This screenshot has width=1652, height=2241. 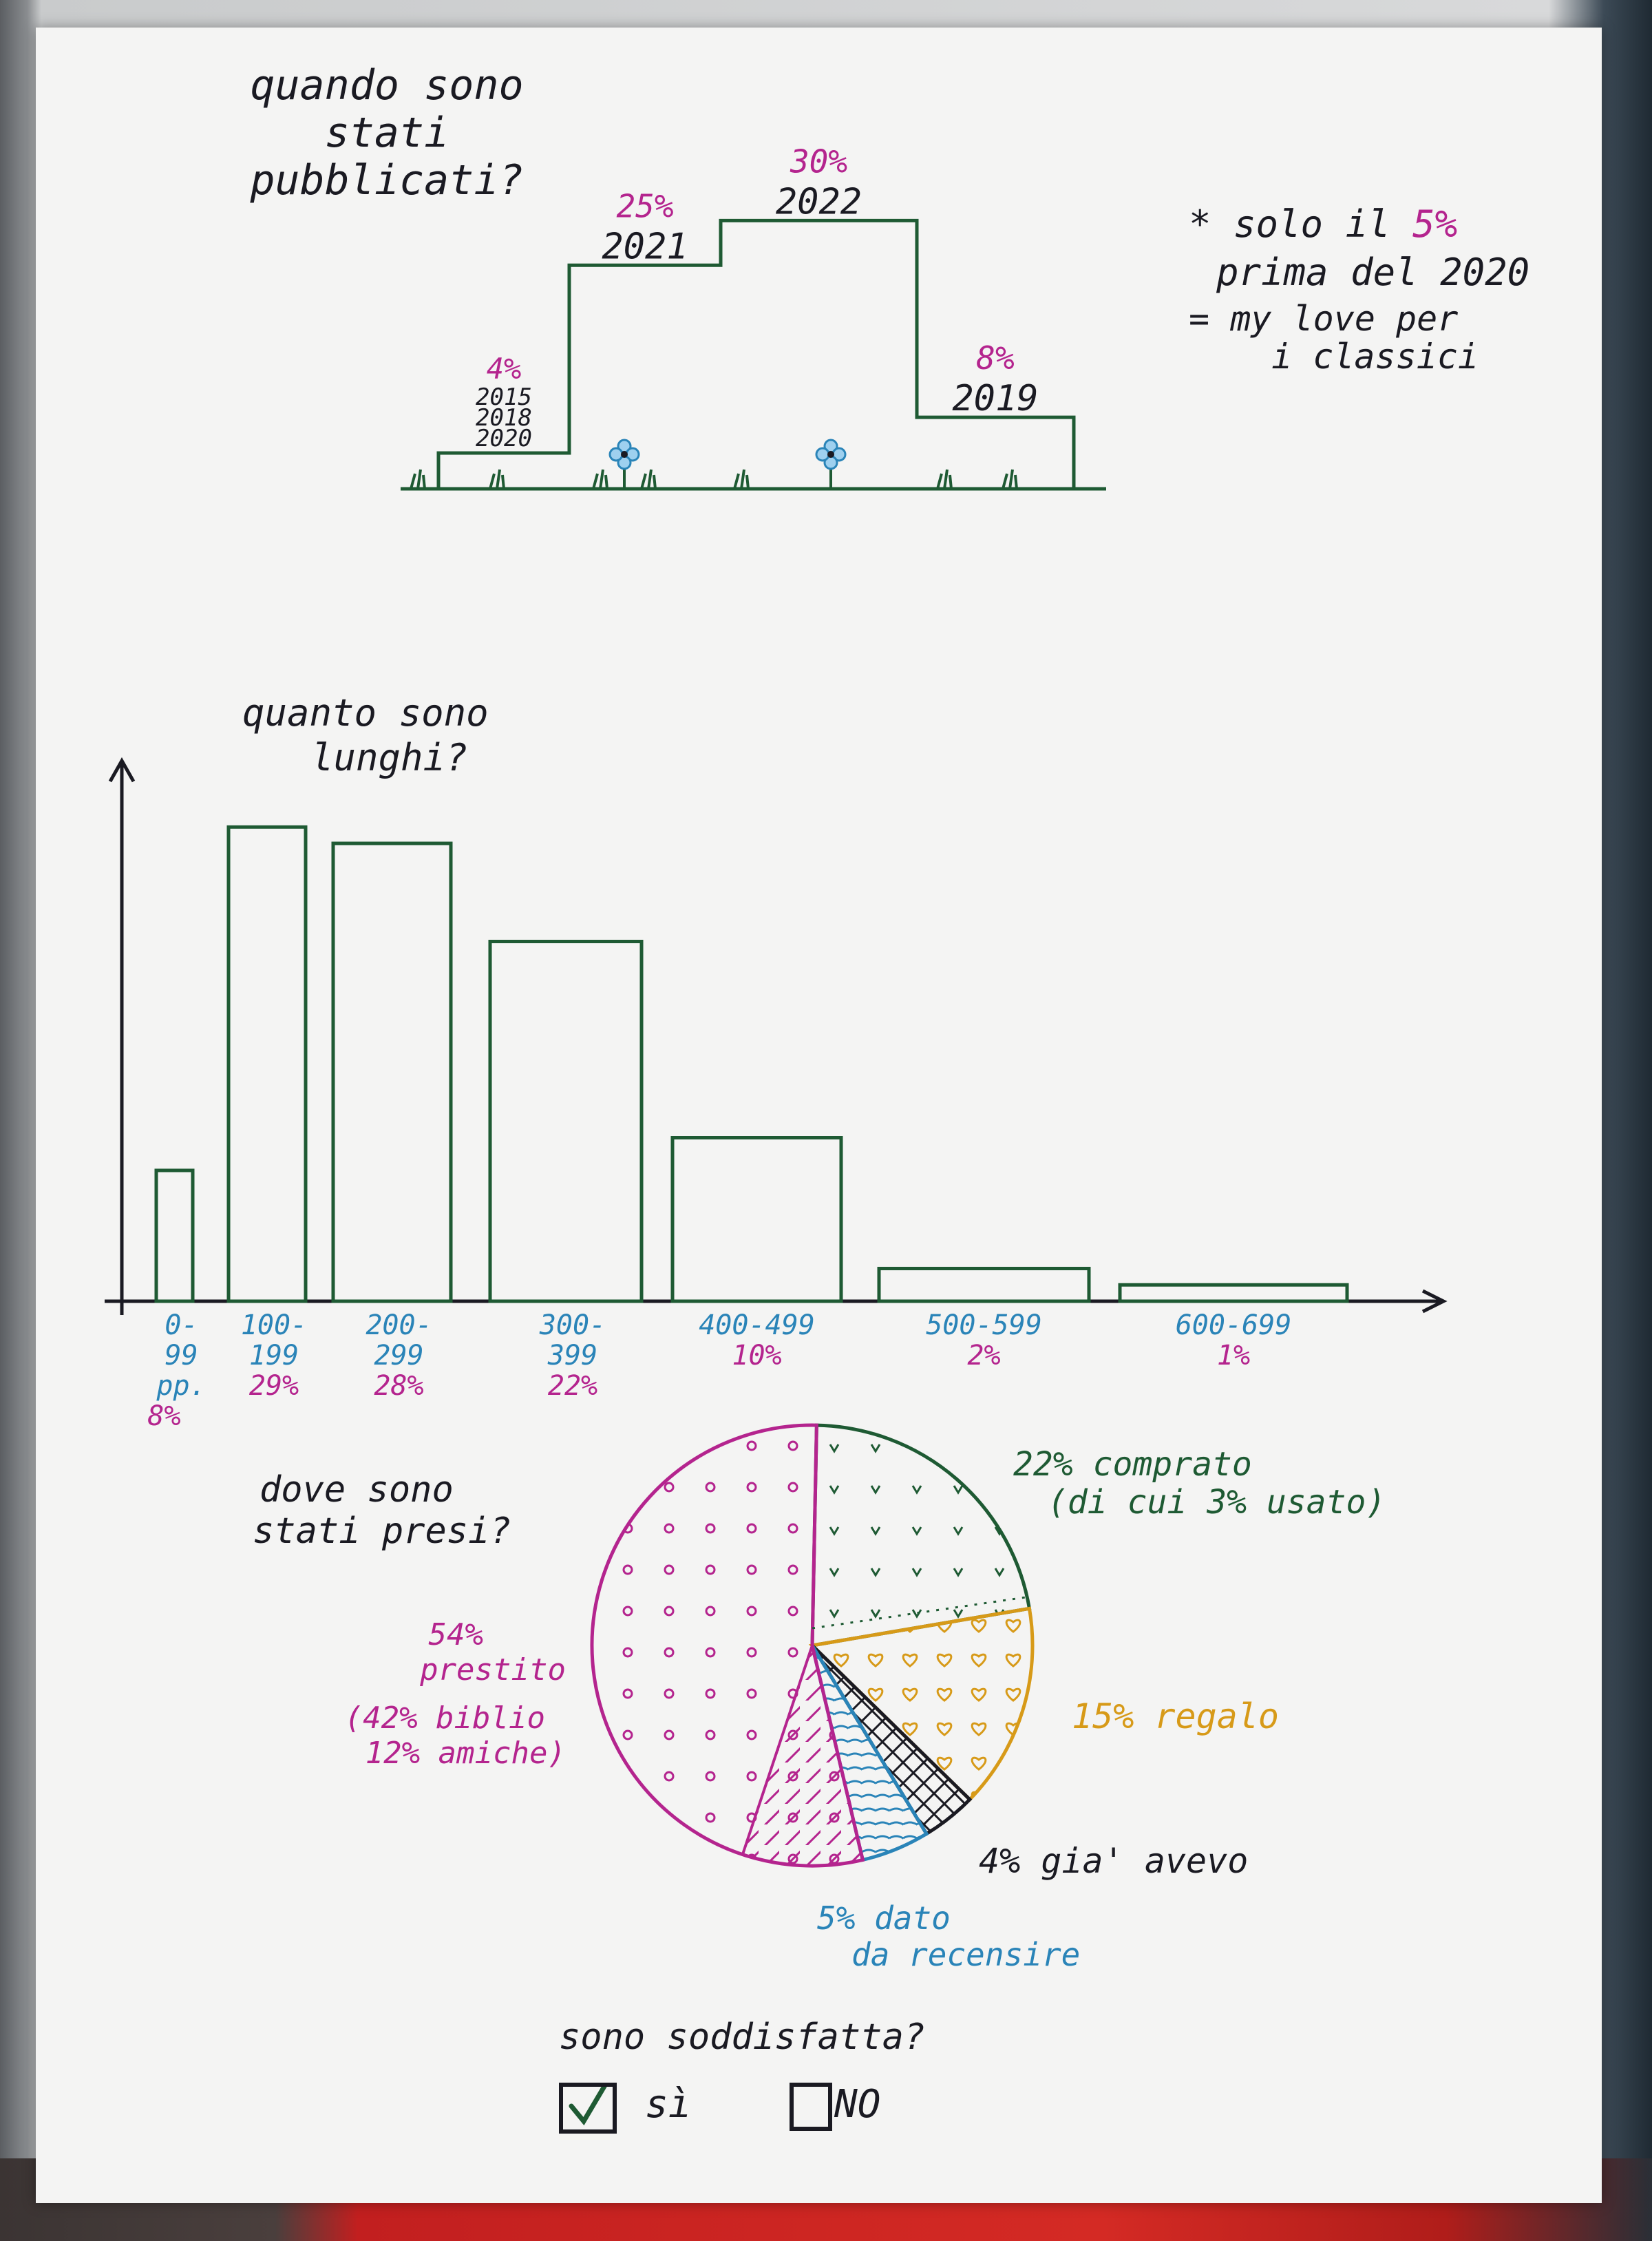 What do you see at coordinates (1133, 1464) in the screenshot?
I see `pie-label-comprato-line1: 22% comprato` at bounding box center [1133, 1464].